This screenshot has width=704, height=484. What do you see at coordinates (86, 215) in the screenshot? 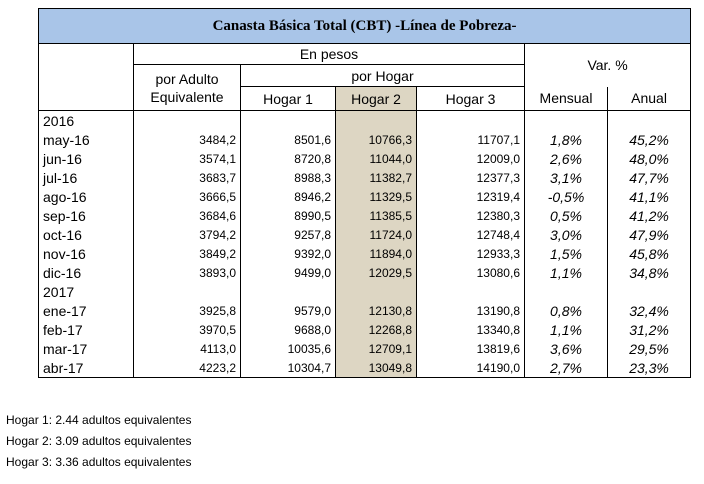
I see `row-label: sep-16` at bounding box center [86, 215].